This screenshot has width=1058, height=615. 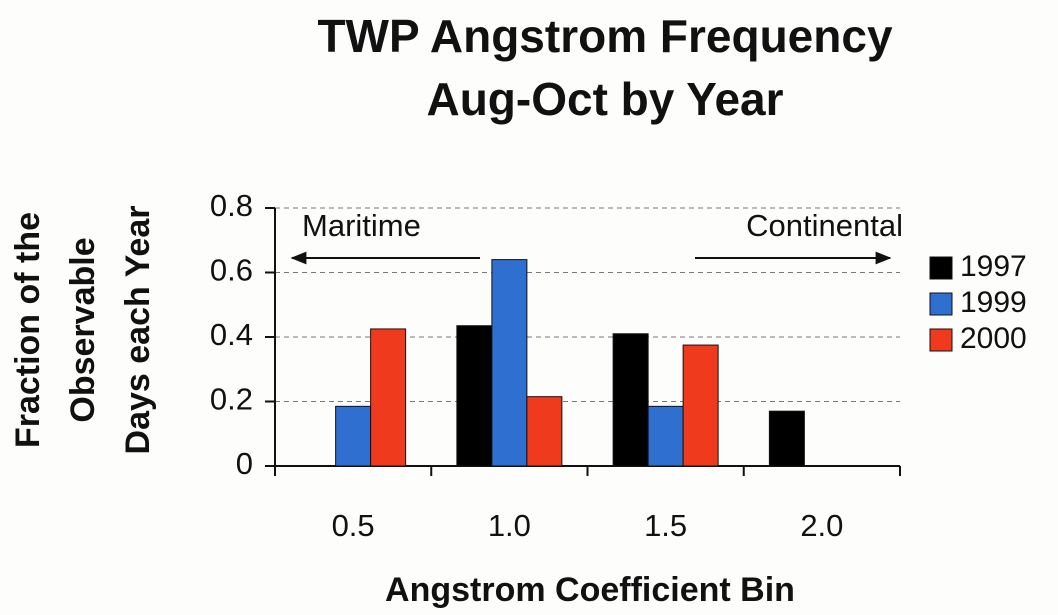 What do you see at coordinates (231, 399) in the screenshot?
I see `y-tick-label: 0.2` at bounding box center [231, 399].